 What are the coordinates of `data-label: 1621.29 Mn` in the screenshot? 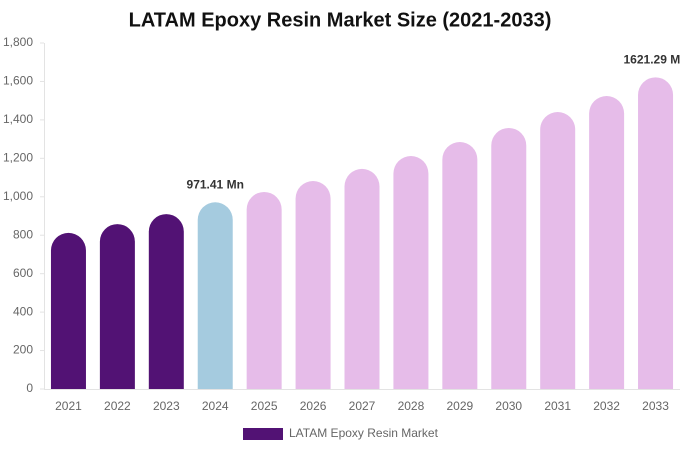 It's located at (652, 60).